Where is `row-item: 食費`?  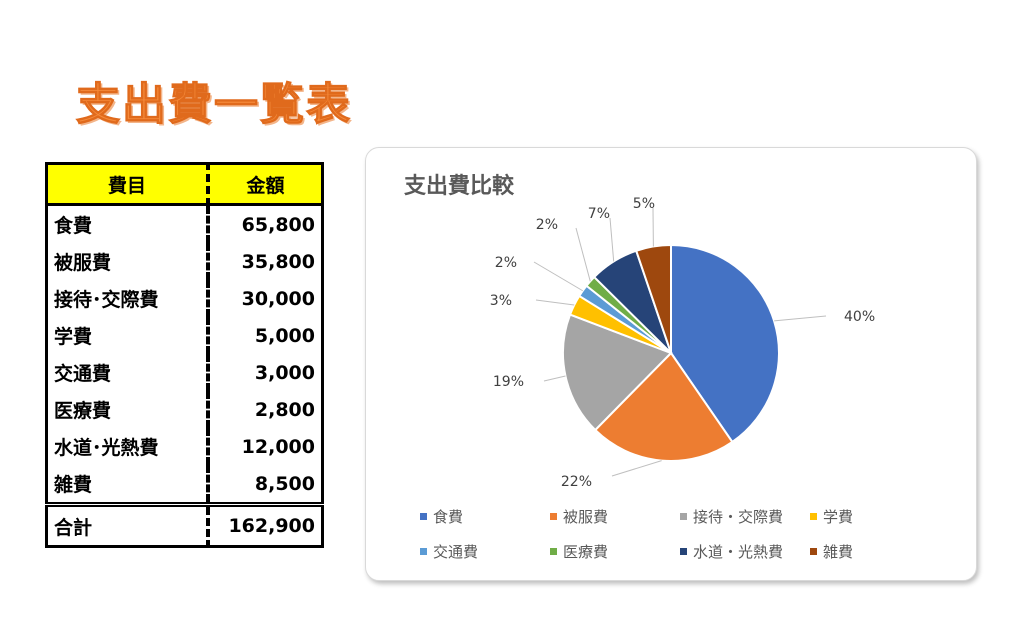
row-item: 食費 is located at coordinates (128, 223).